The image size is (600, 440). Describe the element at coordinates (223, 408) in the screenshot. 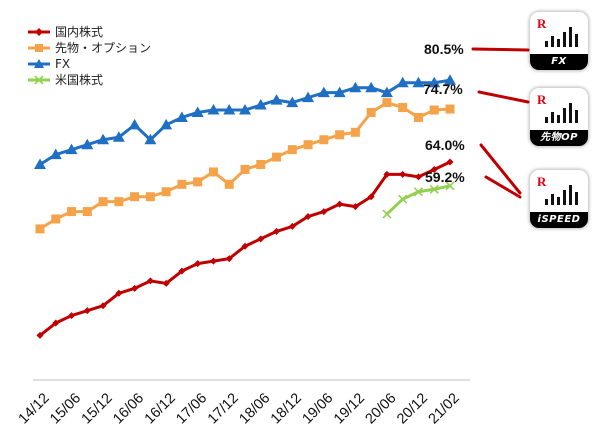

I see `x-tick-label: 17/12` at that location.